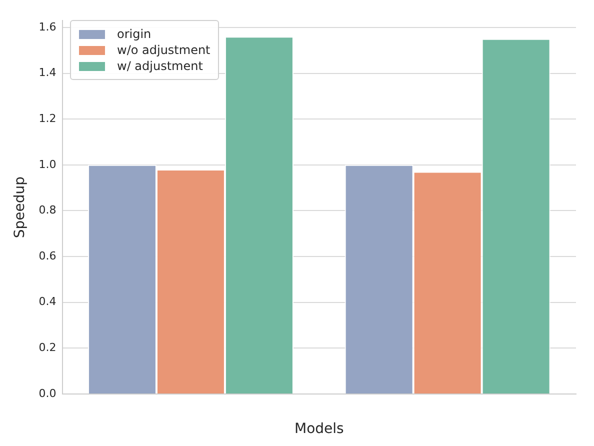 The image size is (594, 446). Describe the element at coordinates (134, 34) in the screenshot. I see `legend-label: origin` at that location.